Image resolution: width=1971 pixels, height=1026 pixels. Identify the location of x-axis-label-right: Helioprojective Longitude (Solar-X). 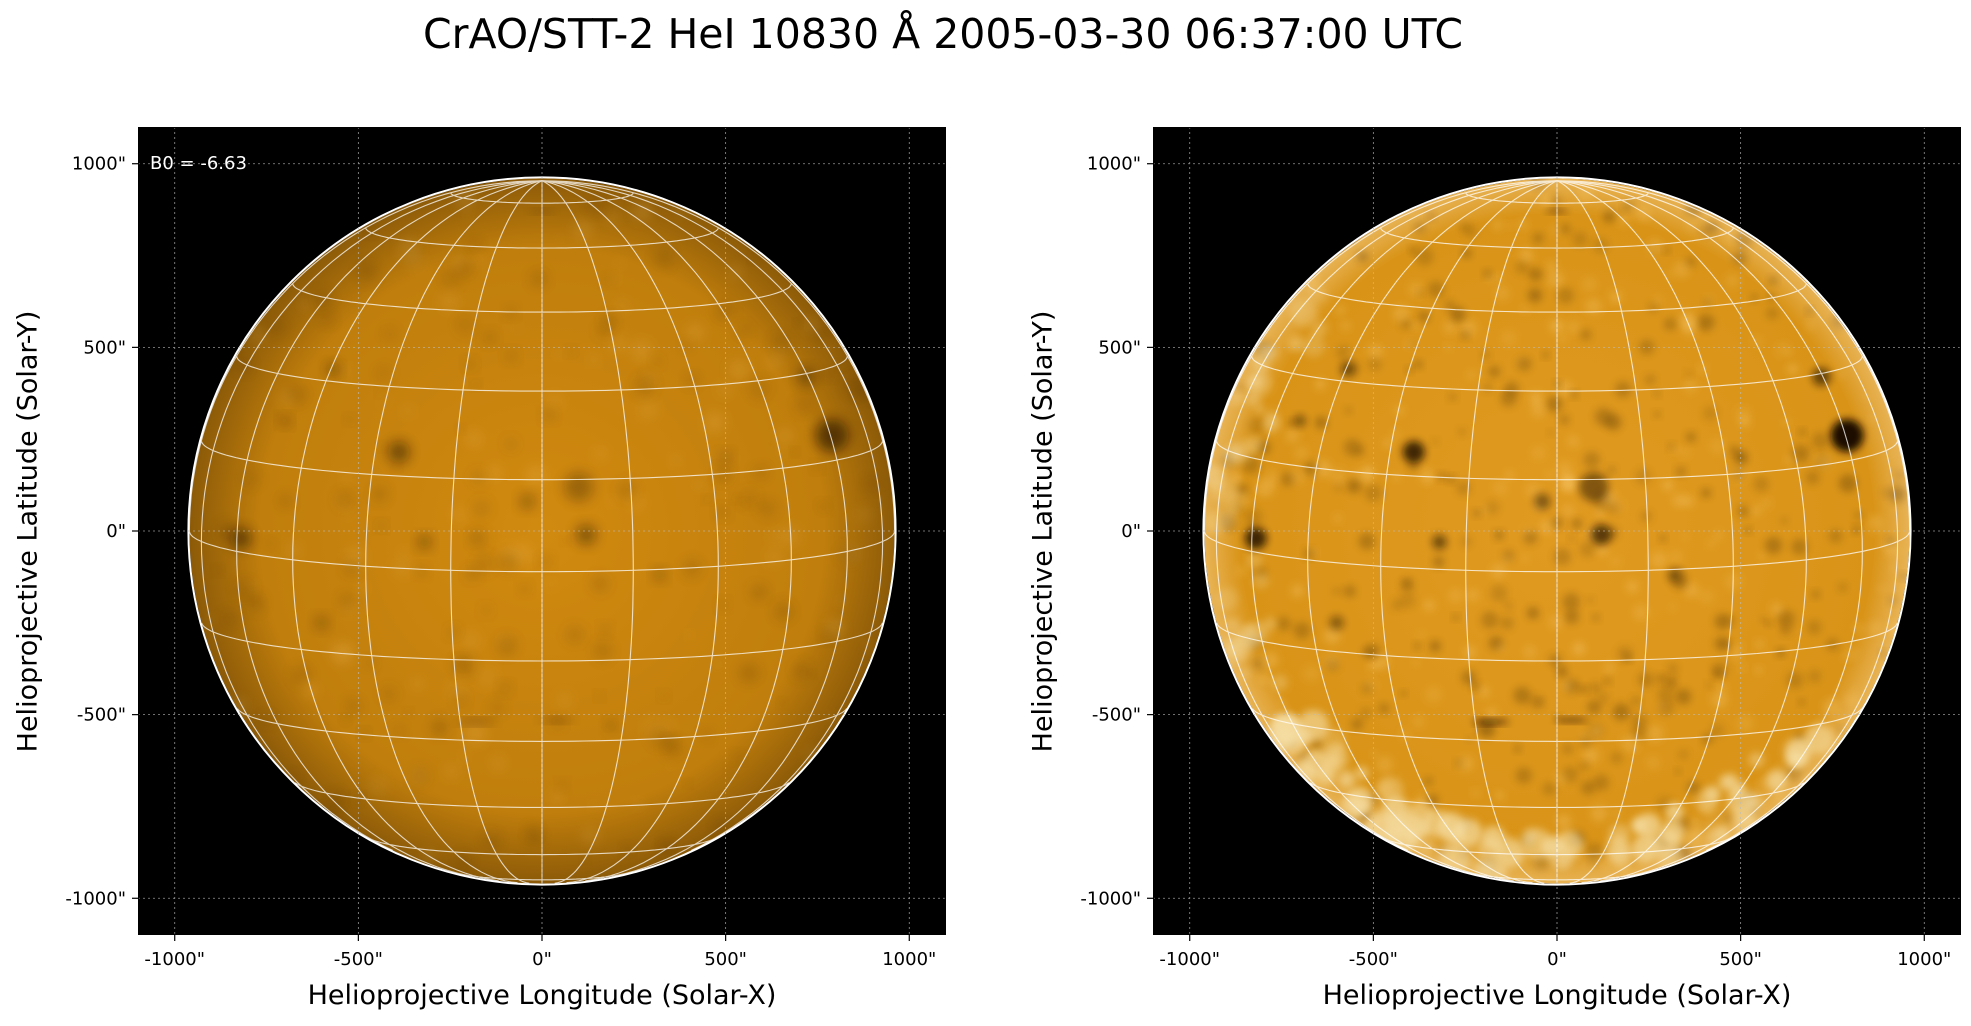
(1557, 995).